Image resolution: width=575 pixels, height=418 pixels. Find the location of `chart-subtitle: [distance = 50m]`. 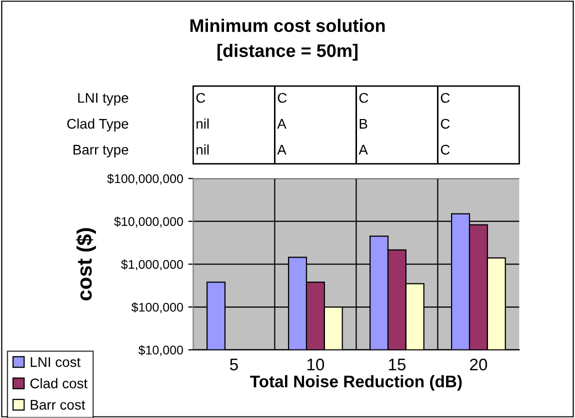

chart-subtitle: [distance = 50m] is located at coordinates (288, 52).